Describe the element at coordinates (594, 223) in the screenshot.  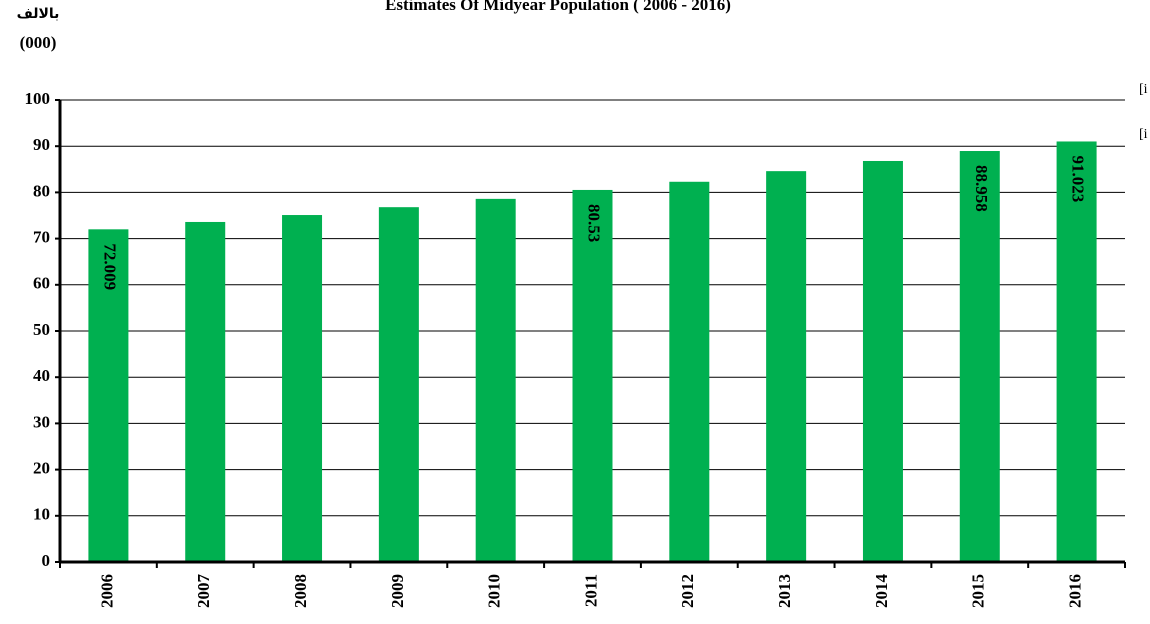
I see `data-label: 80.53` at that location.